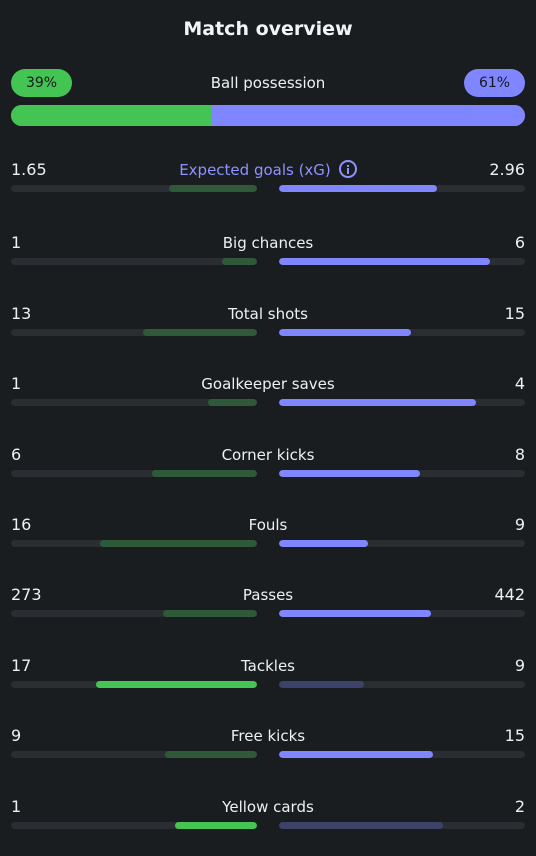 Image resolution: width=536 pixels, height=856 pixels. Describe the element at coordinates (347, 169) in the screenshot. I see `info-icon` at that location.